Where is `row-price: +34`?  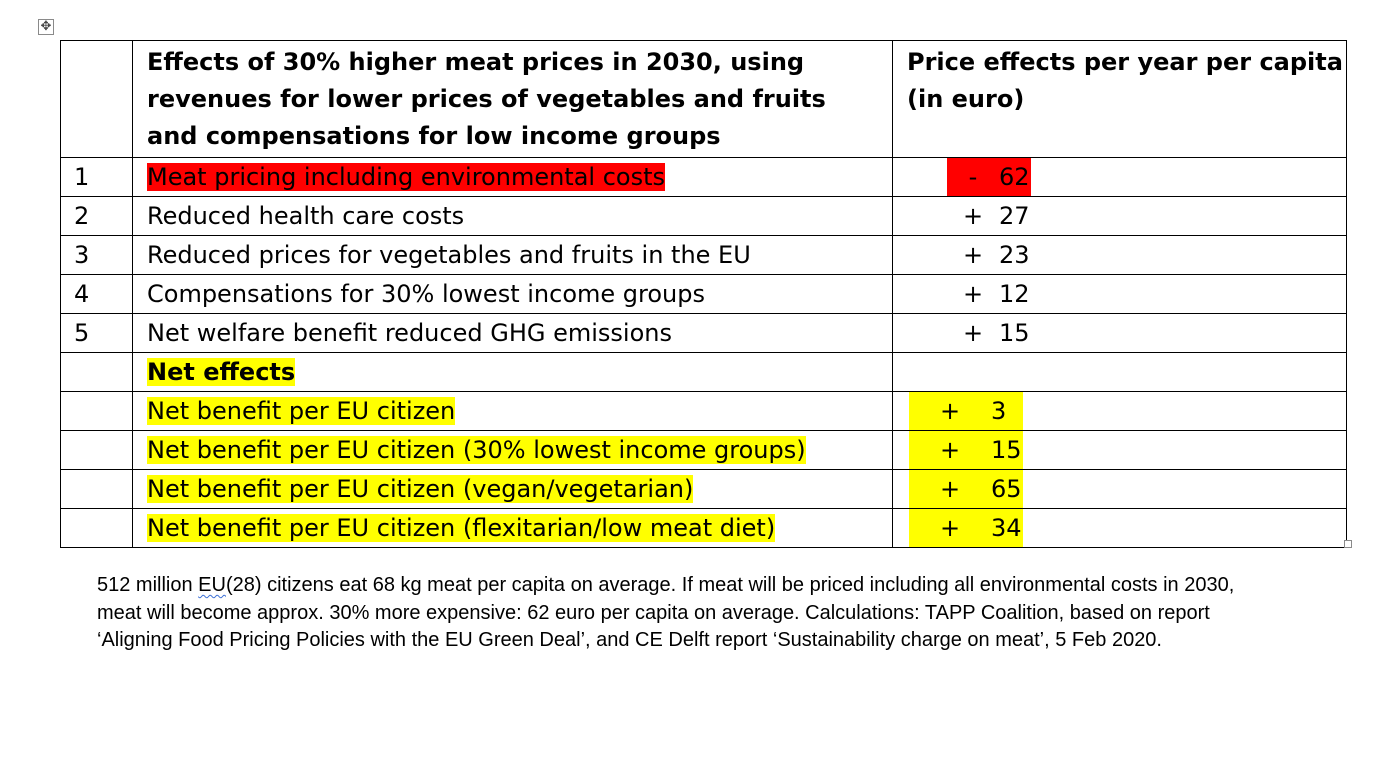 row-price: +34 is located at coordinates (966, 528).